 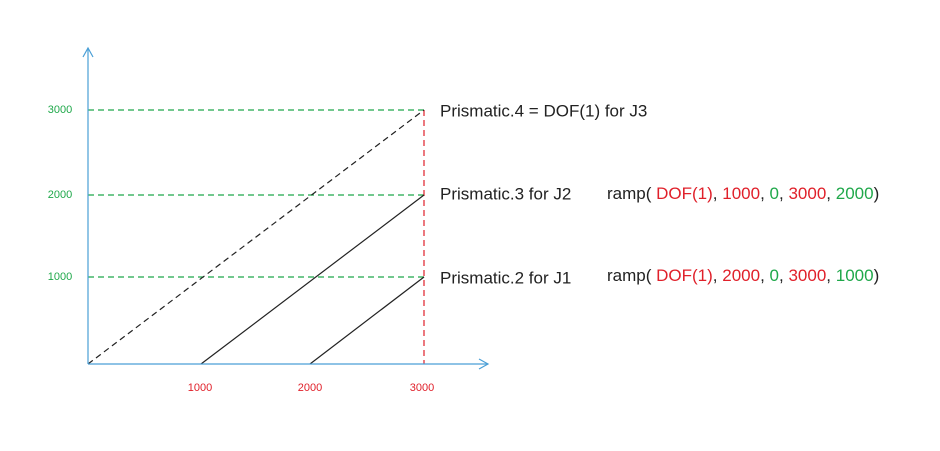 What do you see at coordinates (422, 388) in the screenshot?
I see `x-tick-label: 3000` at bounding box center [422, 388].